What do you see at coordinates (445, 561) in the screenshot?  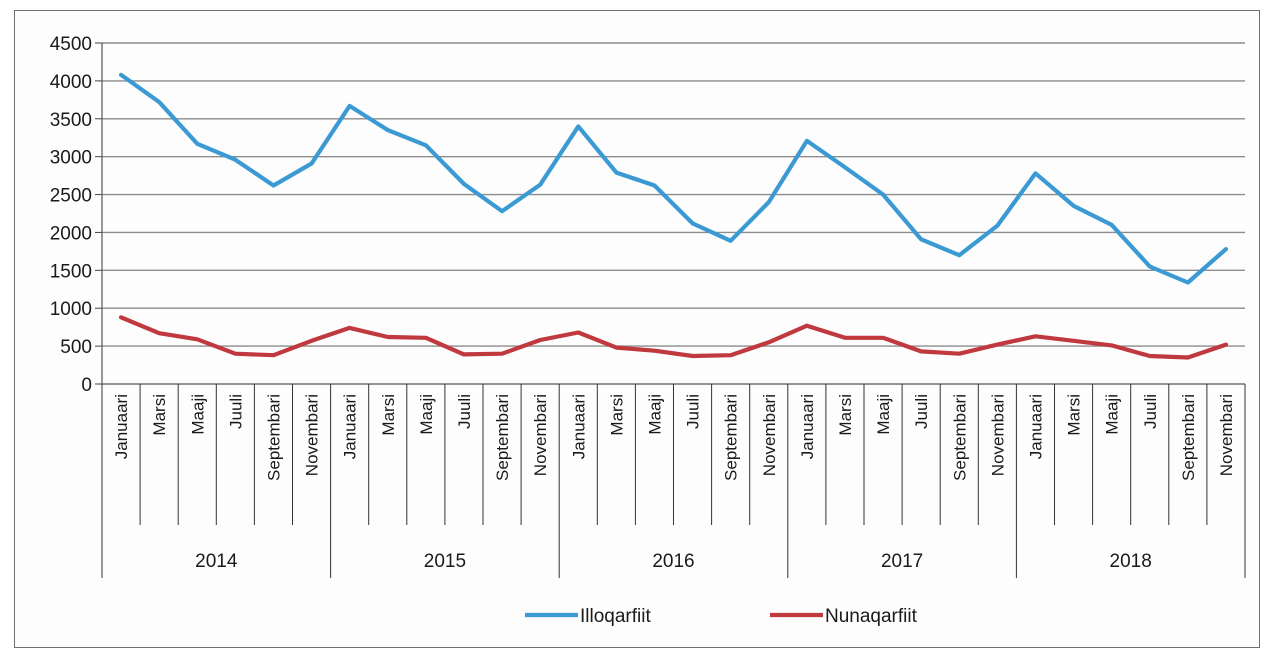 I see `year-label: 2015` at bounding box center [445, 561].